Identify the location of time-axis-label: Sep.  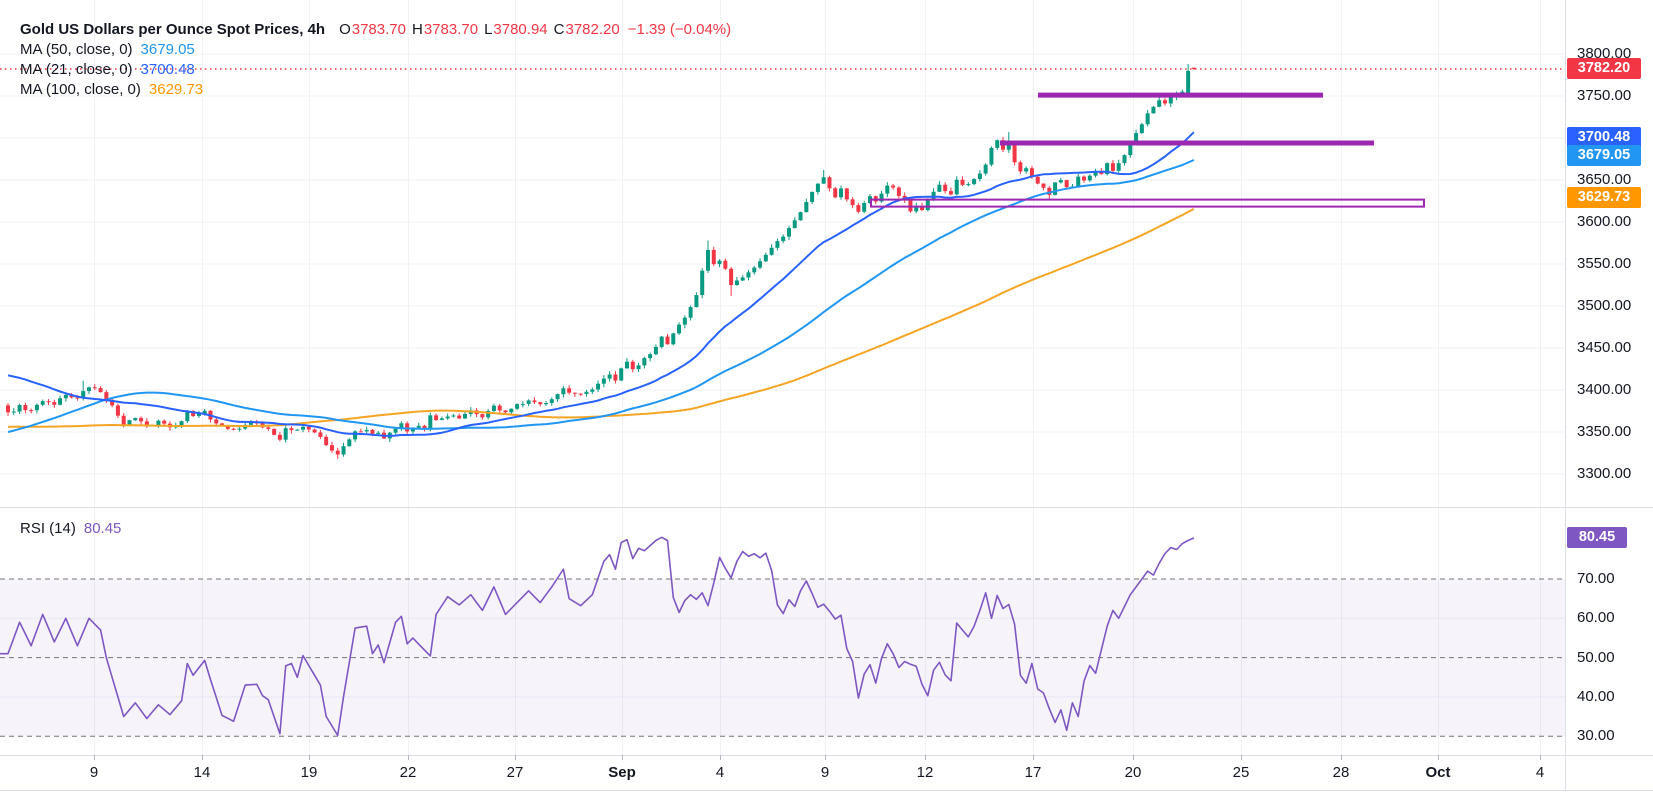
(622, 772).